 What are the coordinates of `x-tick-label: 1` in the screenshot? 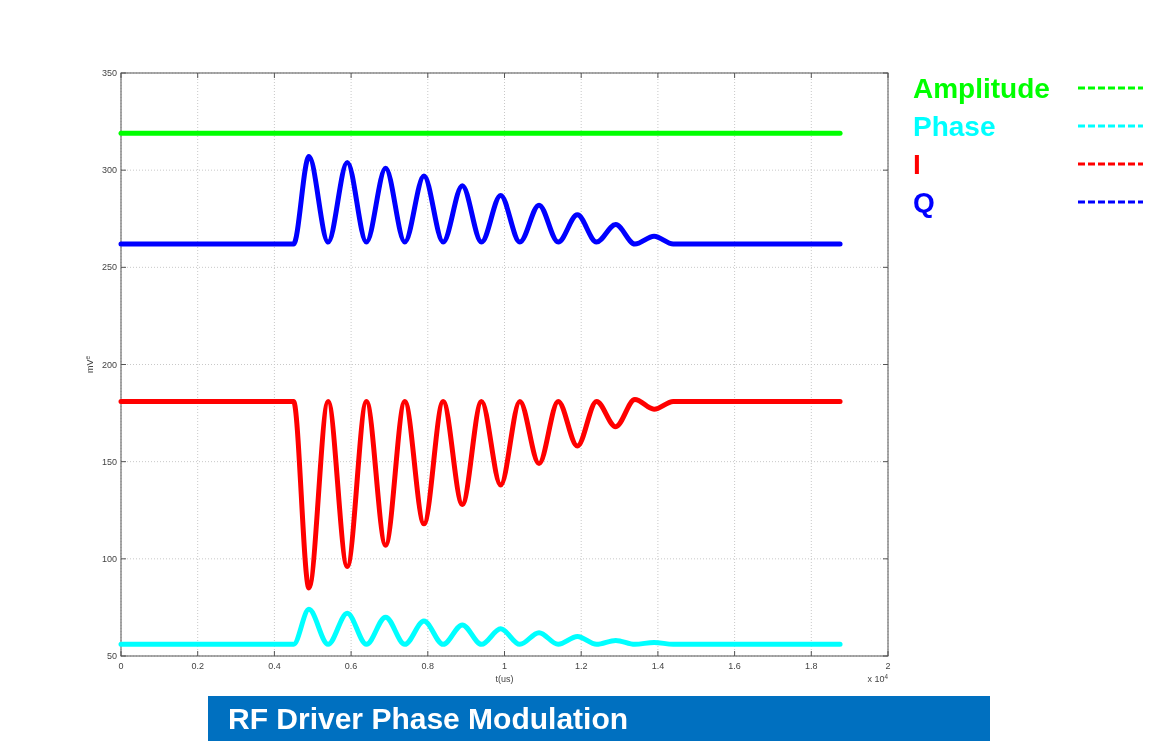 It's located at (504, 666).